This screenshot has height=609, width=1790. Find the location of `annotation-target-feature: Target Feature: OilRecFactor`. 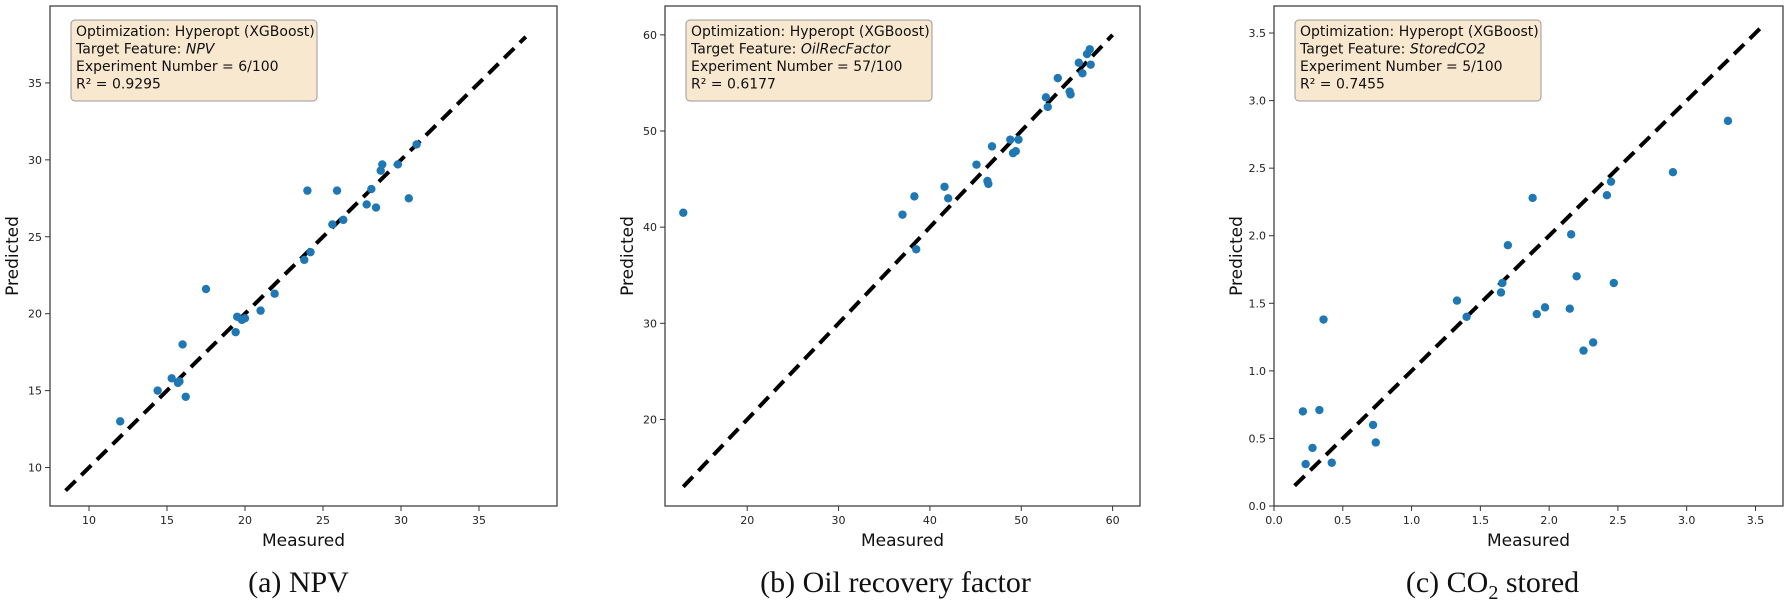

annotation-target-feature: Target Feature: OilRecFactor is located at coordinates (790, 50).